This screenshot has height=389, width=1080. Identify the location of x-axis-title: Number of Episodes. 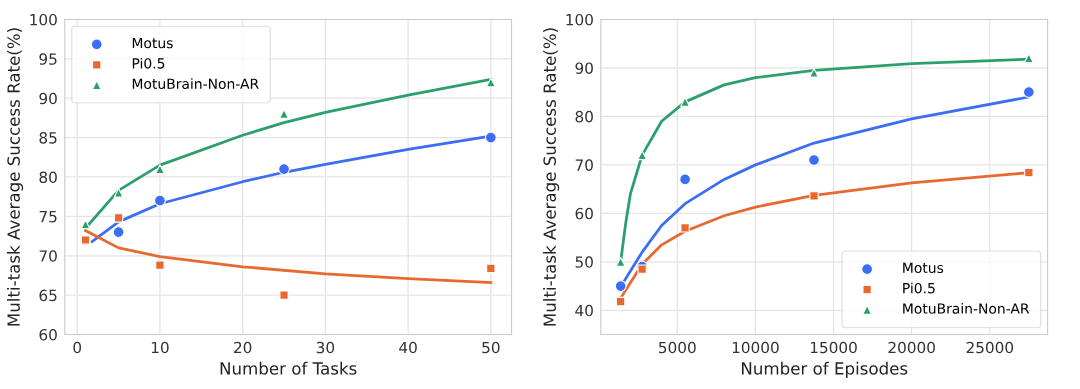
(825, 369).